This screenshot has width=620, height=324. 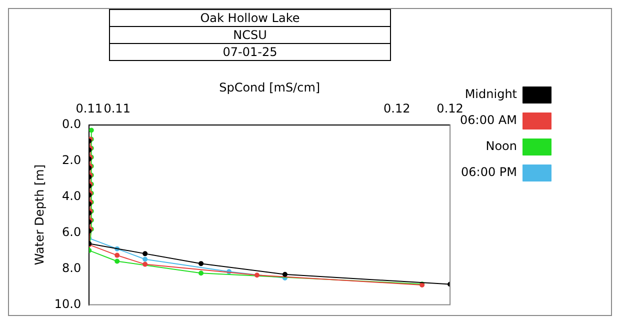 I want to click on text: 07-01-25, so click(x=250, y=52).